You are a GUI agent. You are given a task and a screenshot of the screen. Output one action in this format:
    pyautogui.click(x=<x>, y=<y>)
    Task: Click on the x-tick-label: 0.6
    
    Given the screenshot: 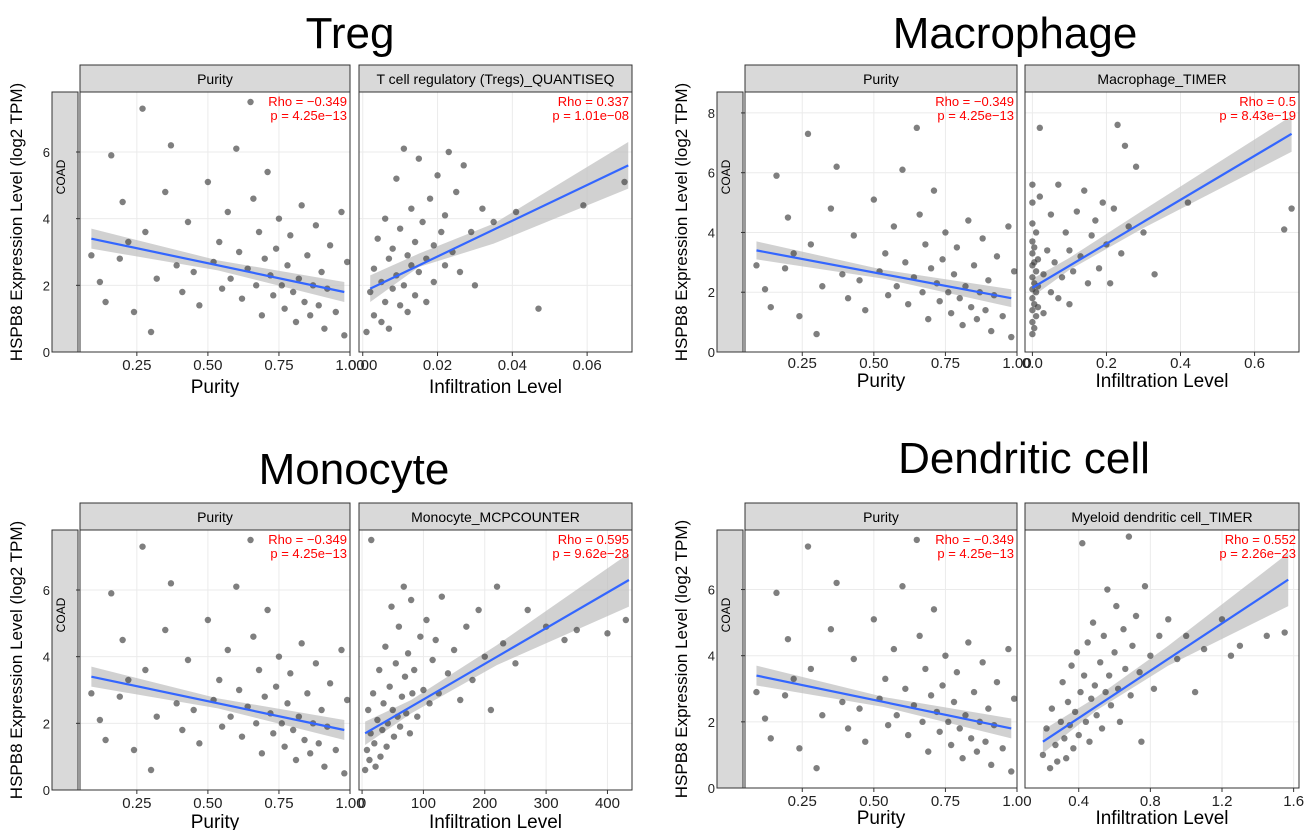 What is the action you would take?
    pyautogui.click(x=1254, y=363)
    